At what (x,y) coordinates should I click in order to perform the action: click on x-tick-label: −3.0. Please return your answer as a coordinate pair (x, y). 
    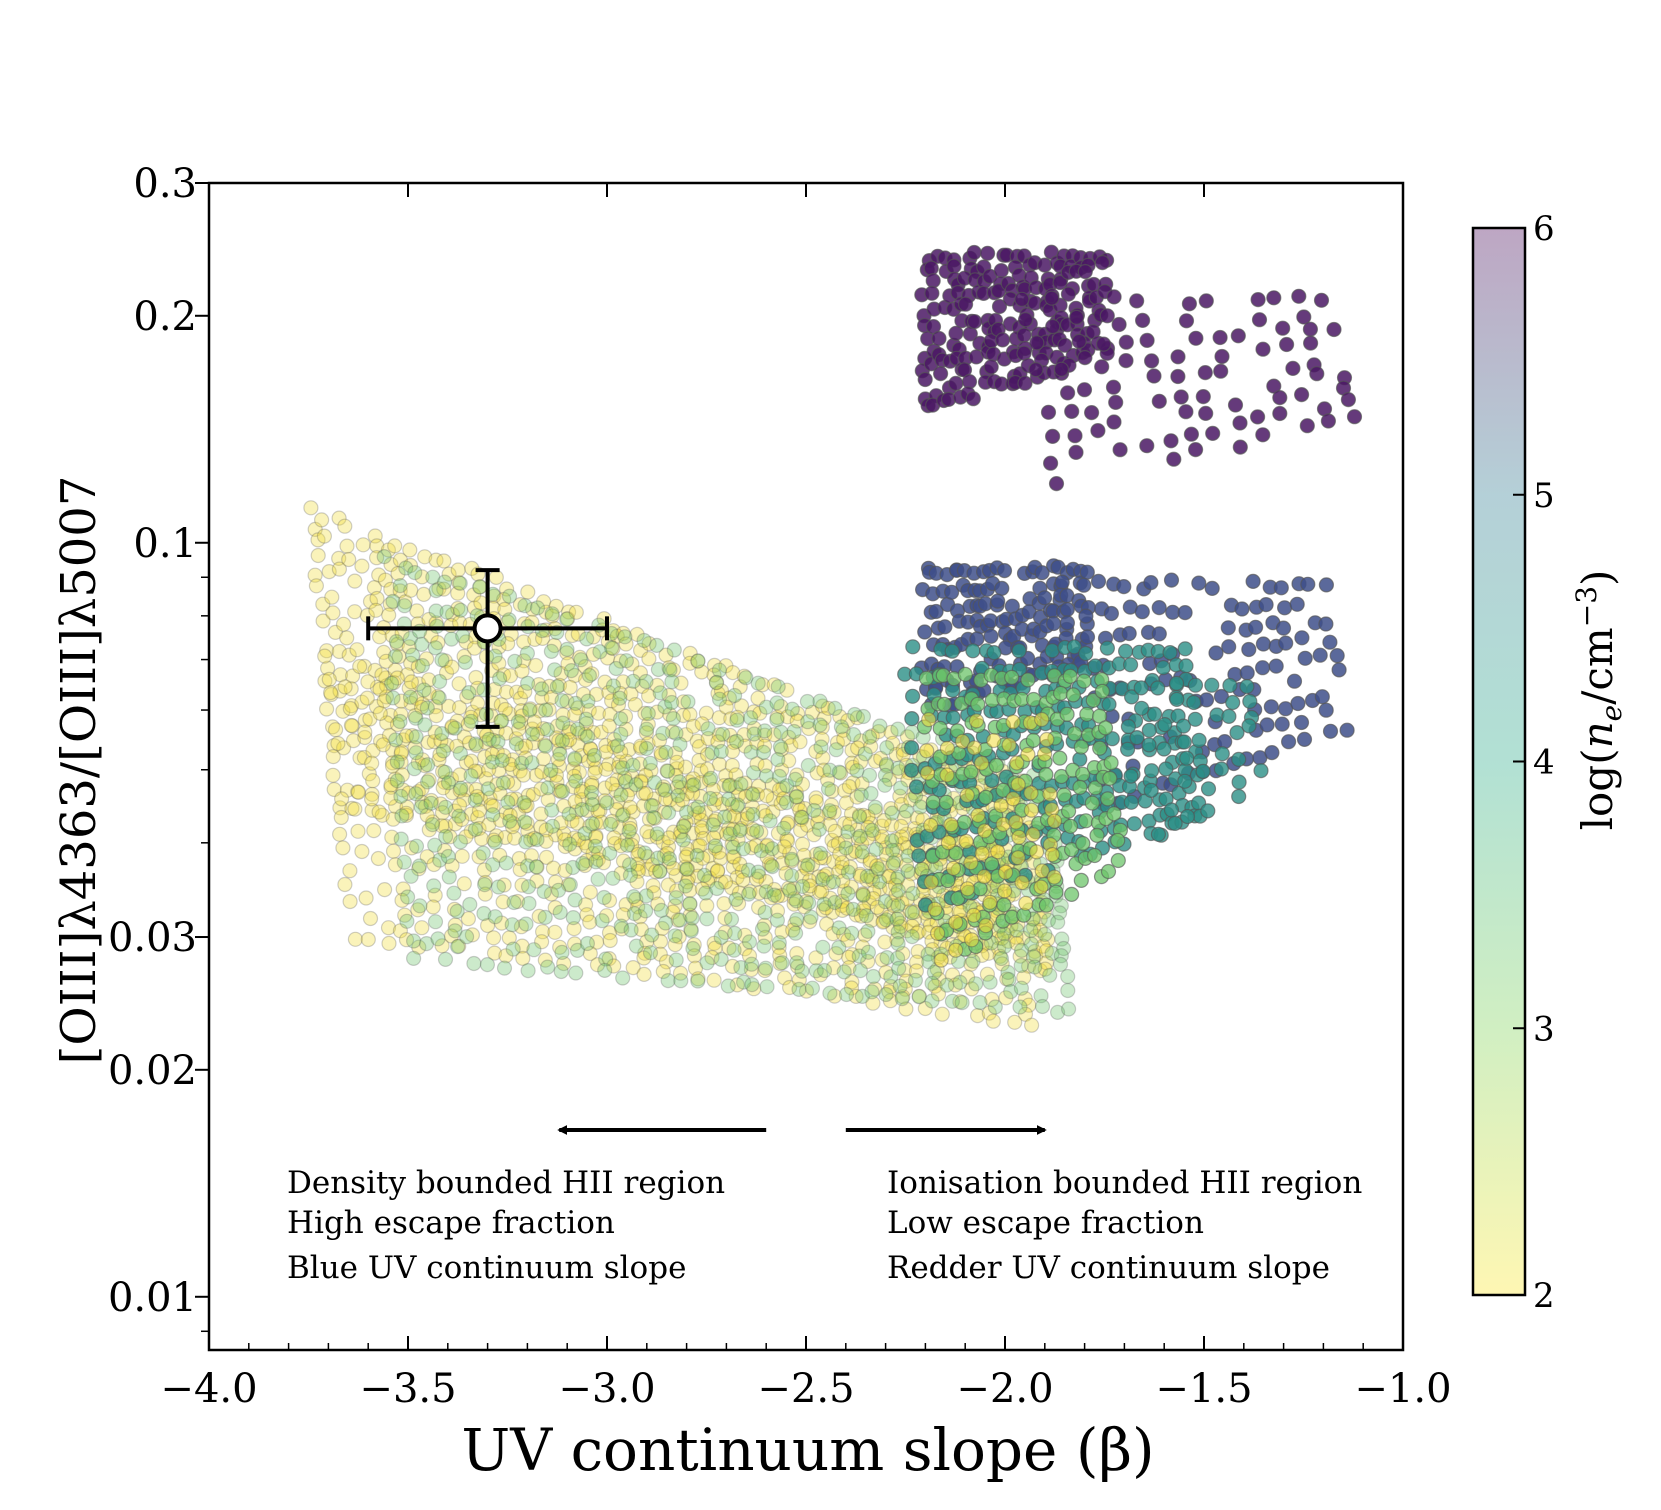
    Looking at the image, I should click on (606, 1389).